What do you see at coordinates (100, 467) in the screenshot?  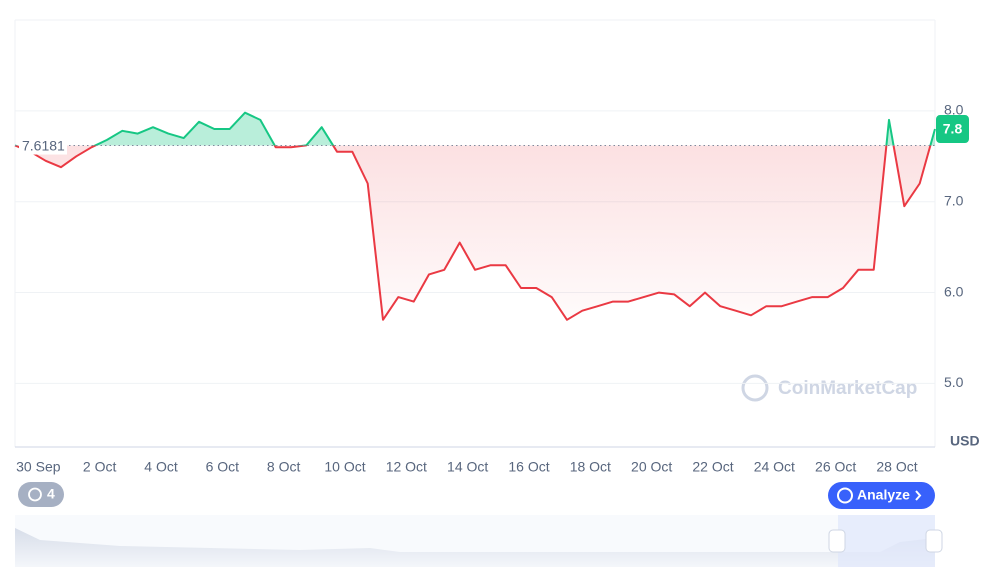 I see `x-tick-label: 2 Oct` at bounding box center [100, 467].